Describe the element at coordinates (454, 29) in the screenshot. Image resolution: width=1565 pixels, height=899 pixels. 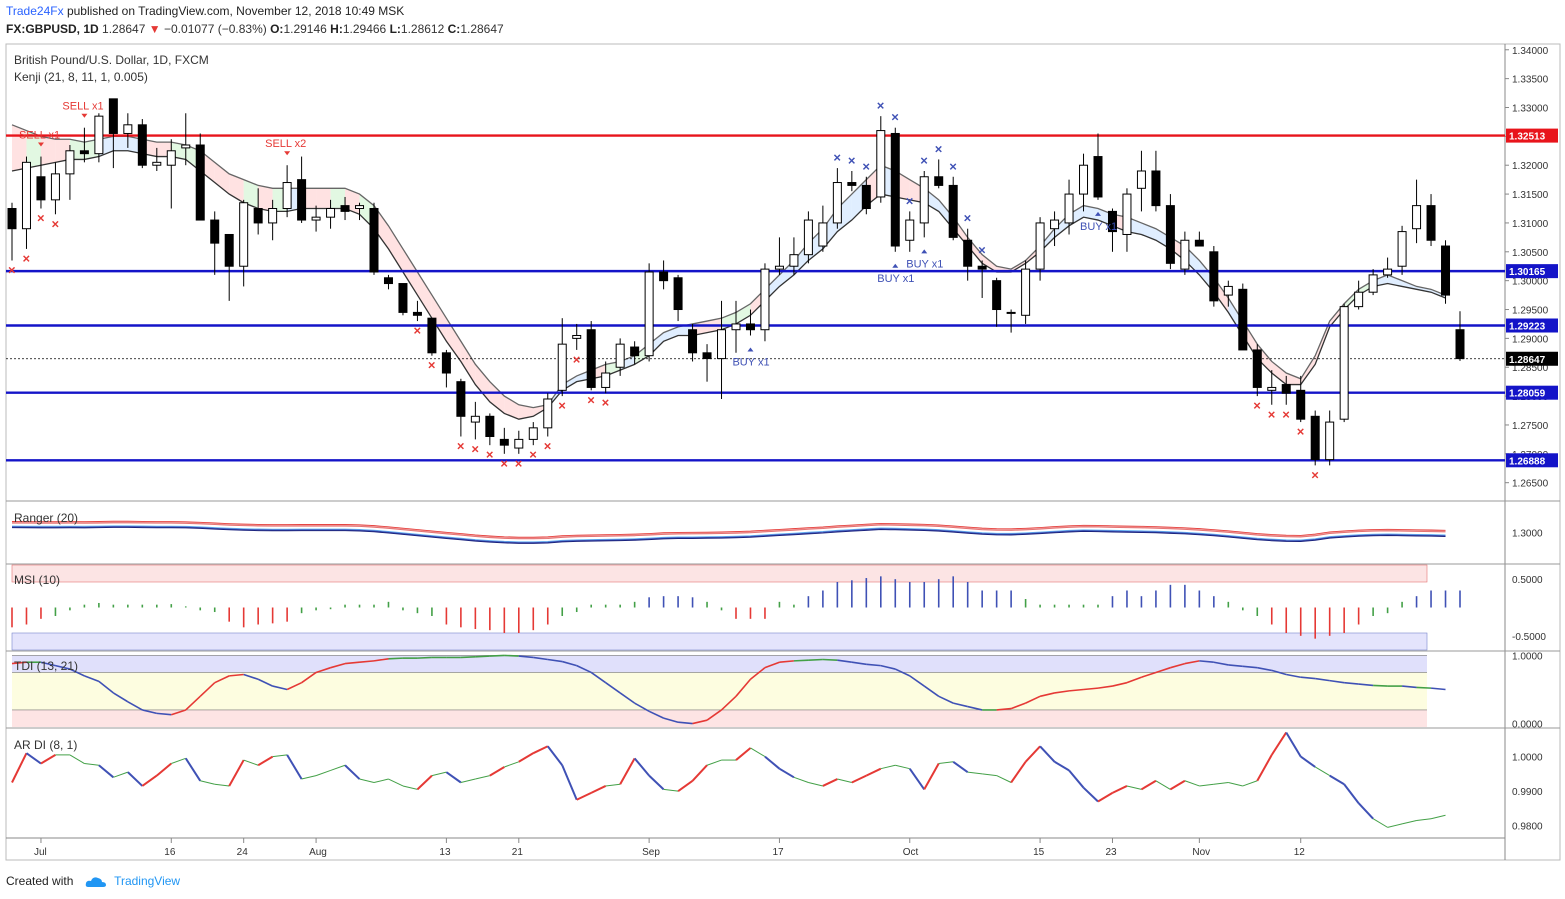
I see `close-label: C:` at that location.